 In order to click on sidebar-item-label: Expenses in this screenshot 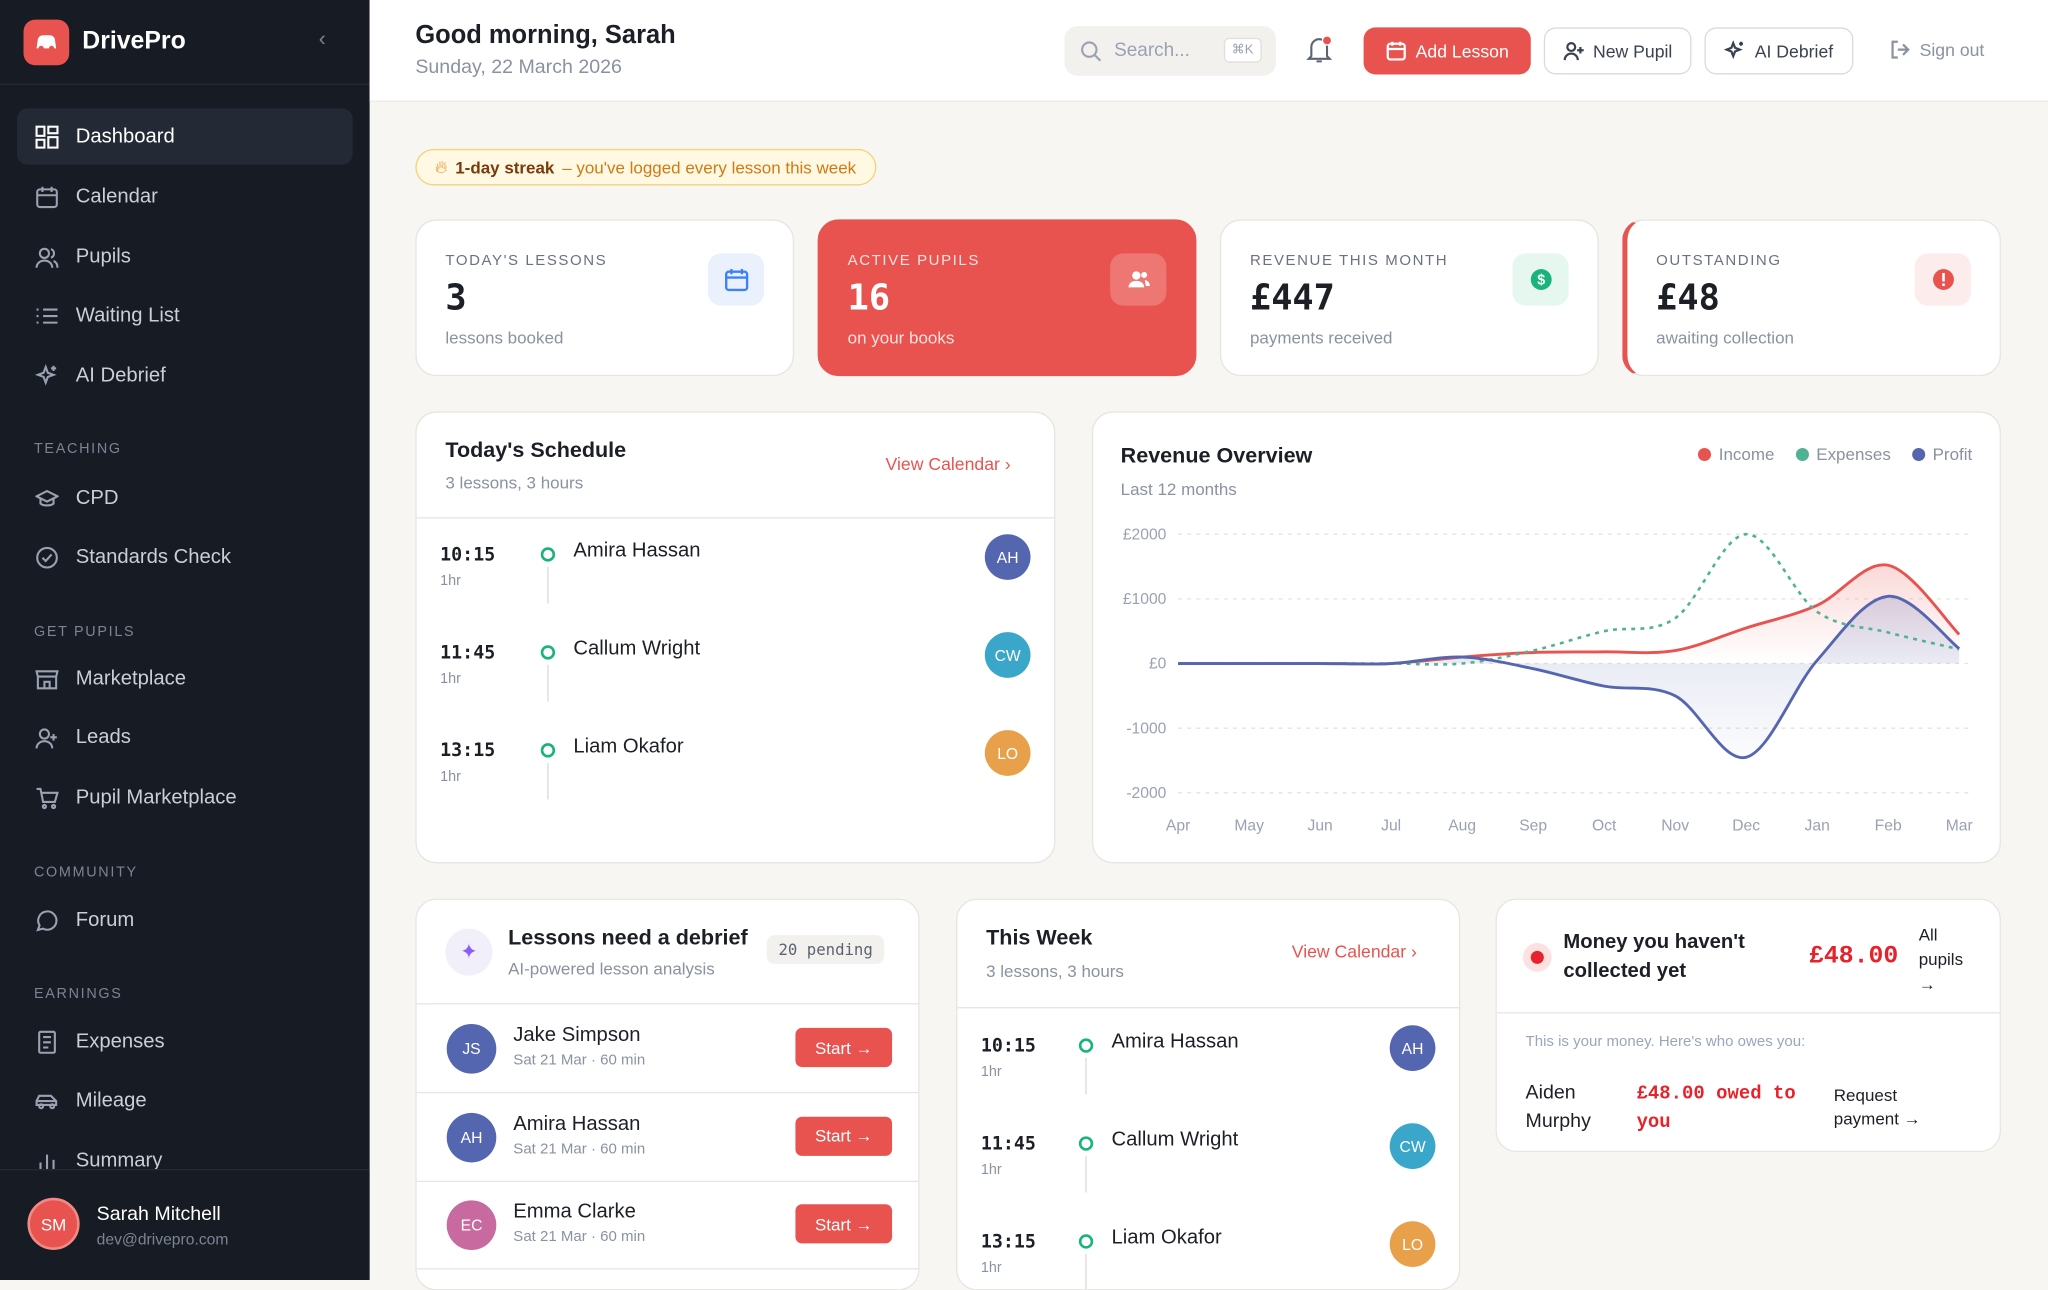, I will do `click(120, 1041)`.